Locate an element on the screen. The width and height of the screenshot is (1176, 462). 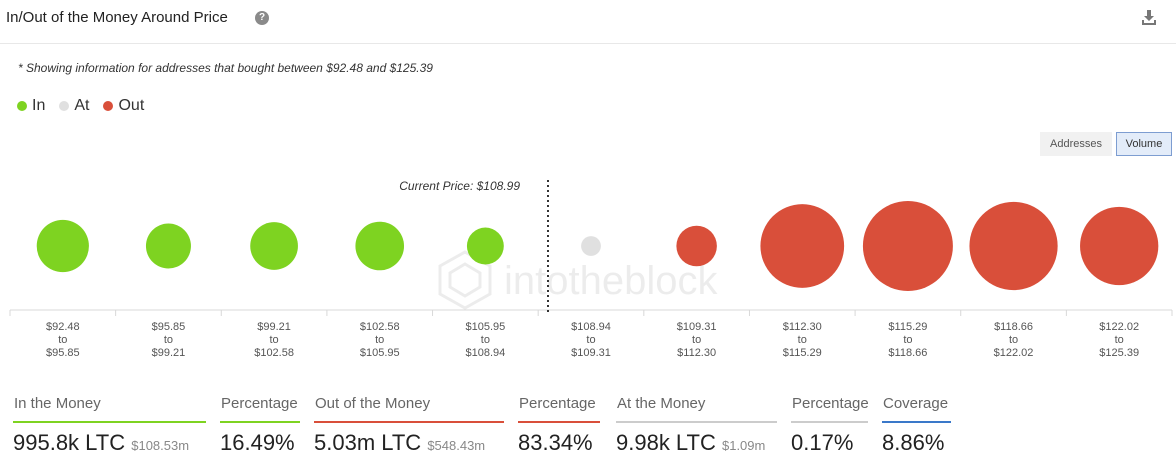
stat-out-percentage: Percentage 83.34% is located at coordinates (559, 424).